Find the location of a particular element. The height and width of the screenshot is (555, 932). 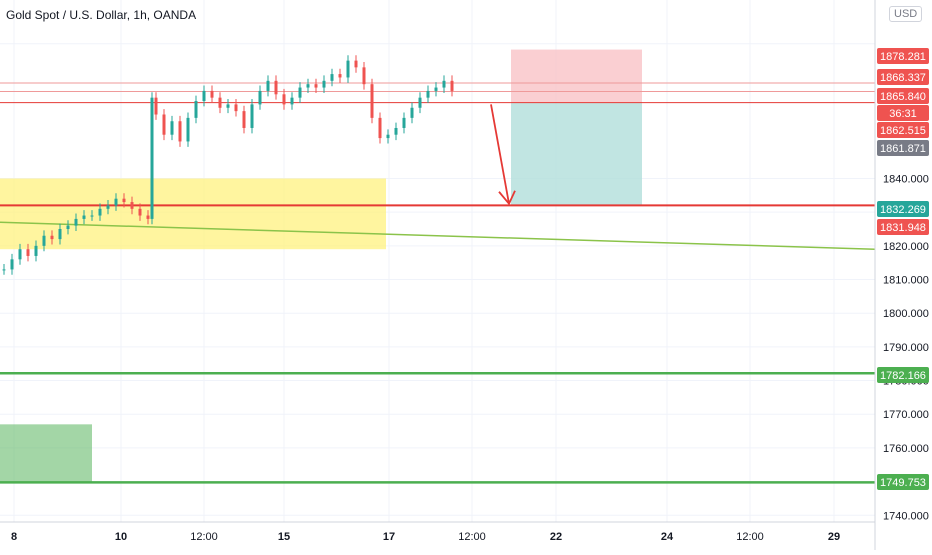

price-label: 1749.753 is located at coordinates (903, 483).